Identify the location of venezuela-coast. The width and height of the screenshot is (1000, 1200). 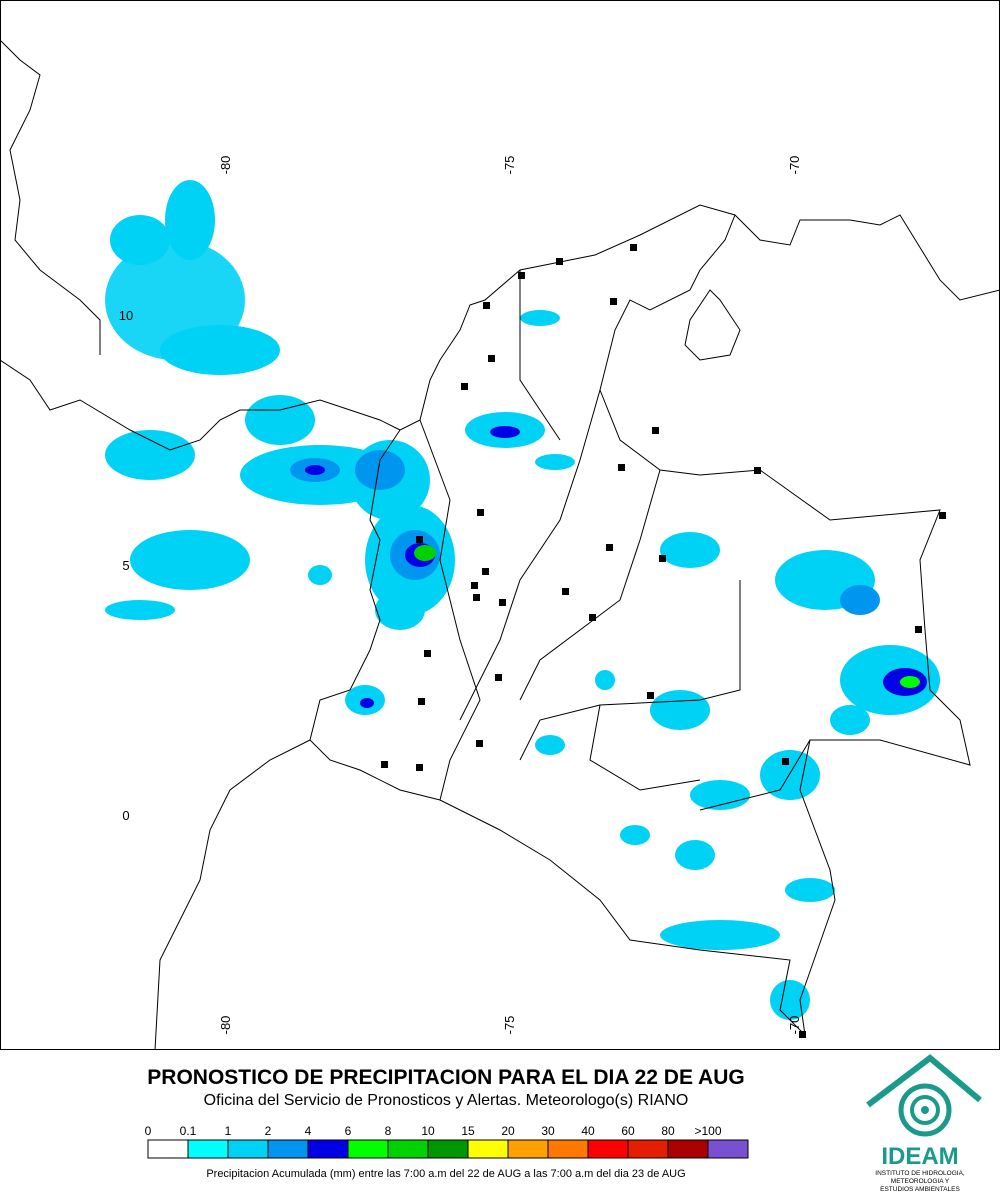
(867, 257).